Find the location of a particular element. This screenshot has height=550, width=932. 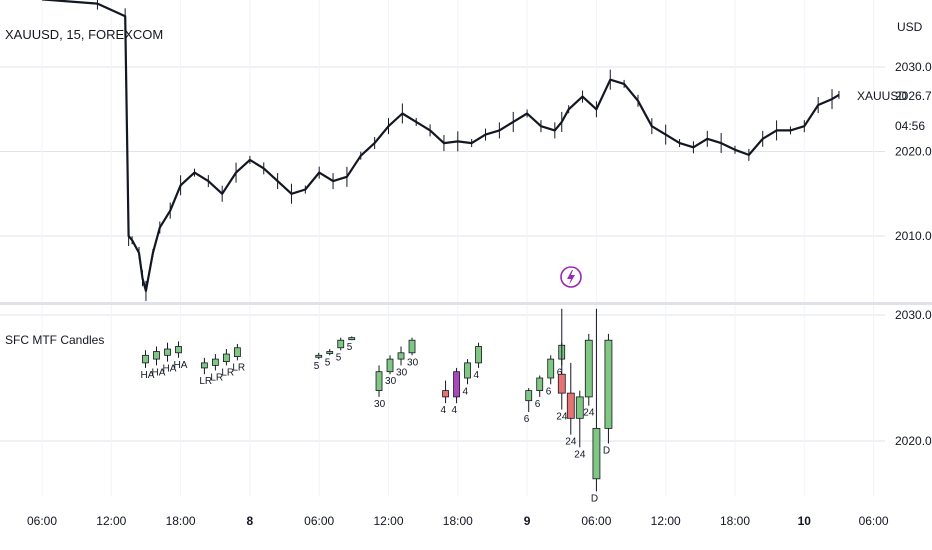

last-price-label: 2026.71 is located at coordinates (913, 96).